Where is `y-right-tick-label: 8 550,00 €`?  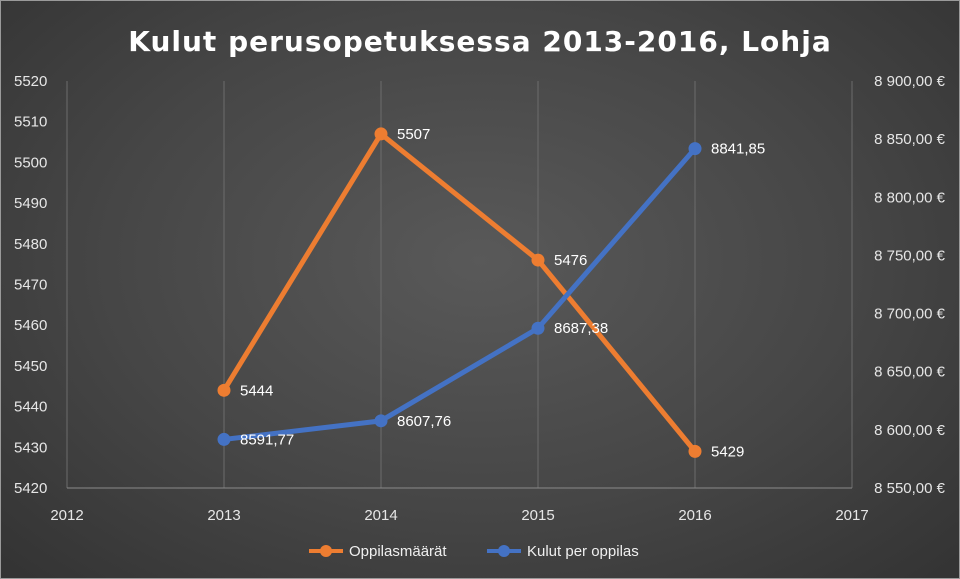
y-right-tick-label: 8 550,00 € is located at coordinates (910, 488).